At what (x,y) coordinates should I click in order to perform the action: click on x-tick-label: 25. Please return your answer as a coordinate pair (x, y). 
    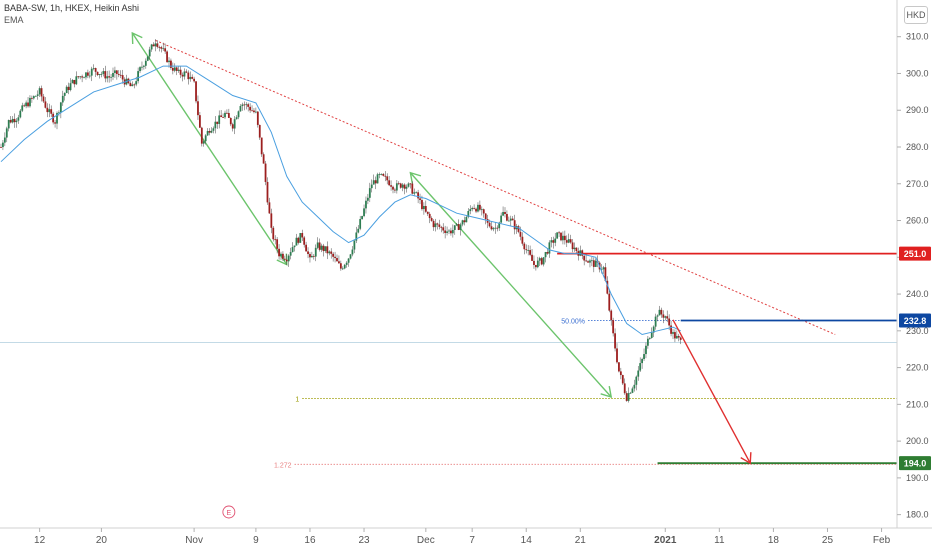
    Looking at the image, I should click on (828, 540).